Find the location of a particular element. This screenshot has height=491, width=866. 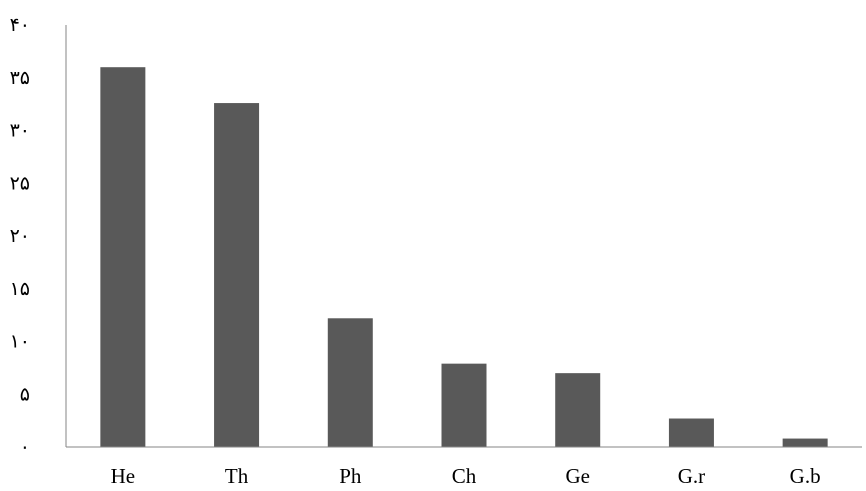

y-axis-tick-labels: ۰ ۵ ۱۰ ۱۵ ۲۰ ۲۵ ۳۰ ۳۵ ۴۰ is located at coordinates (20, 236).